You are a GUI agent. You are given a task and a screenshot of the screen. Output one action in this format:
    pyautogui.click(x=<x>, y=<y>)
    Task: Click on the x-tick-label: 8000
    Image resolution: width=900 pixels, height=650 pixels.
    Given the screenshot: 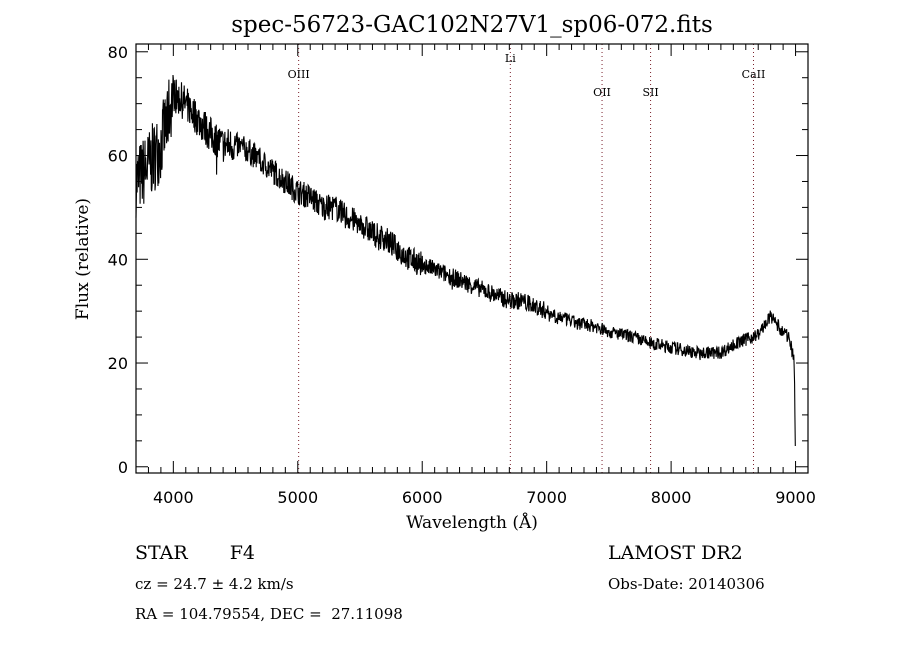 What is the action you would take?
    pyautogui.click(x=671, y=497)
    